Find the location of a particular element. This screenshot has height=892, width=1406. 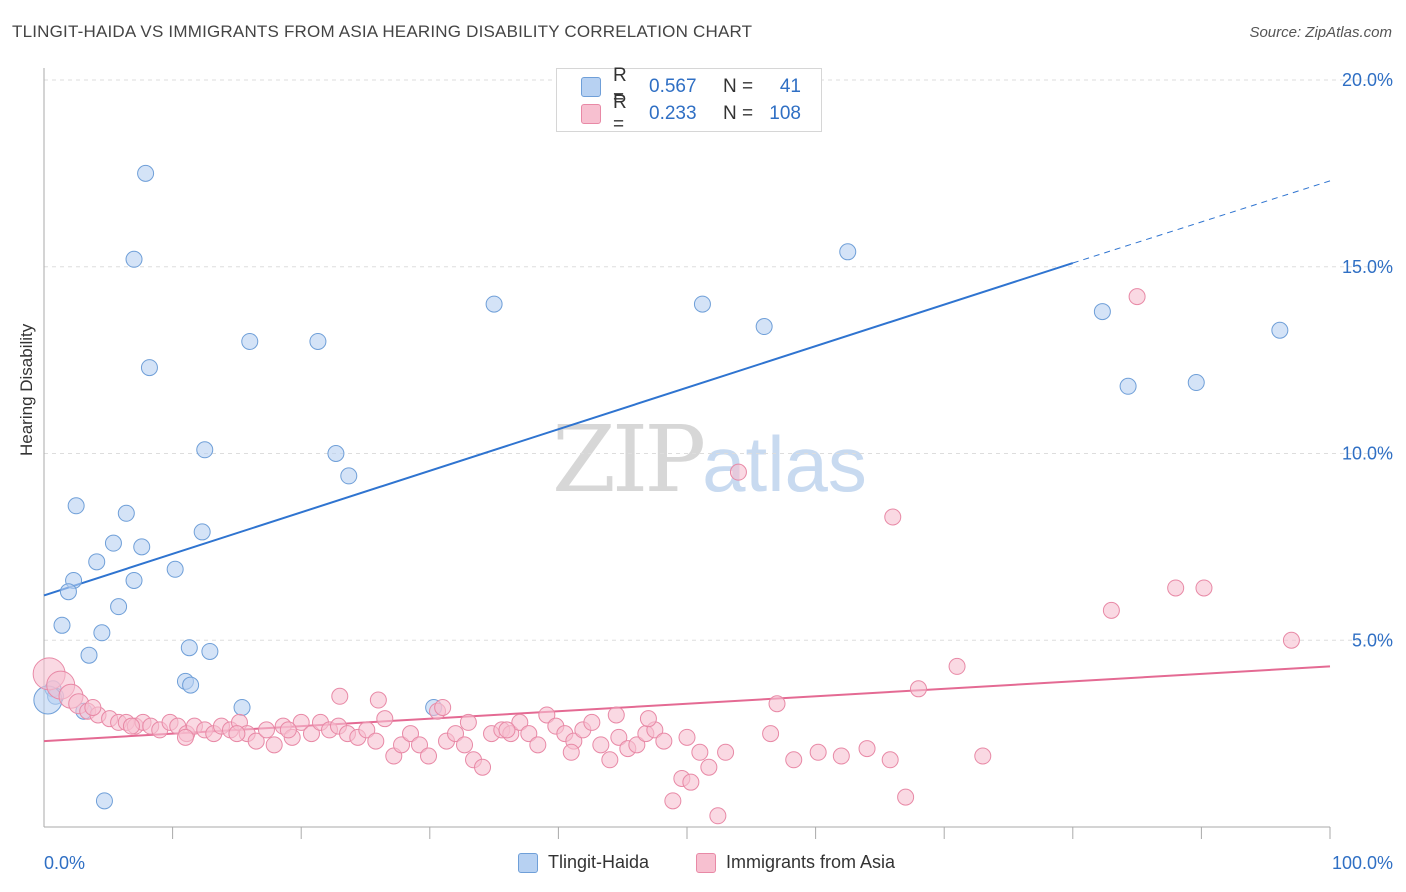

legend-label: Immigrants from Asia is located at coordinates (811, 862).